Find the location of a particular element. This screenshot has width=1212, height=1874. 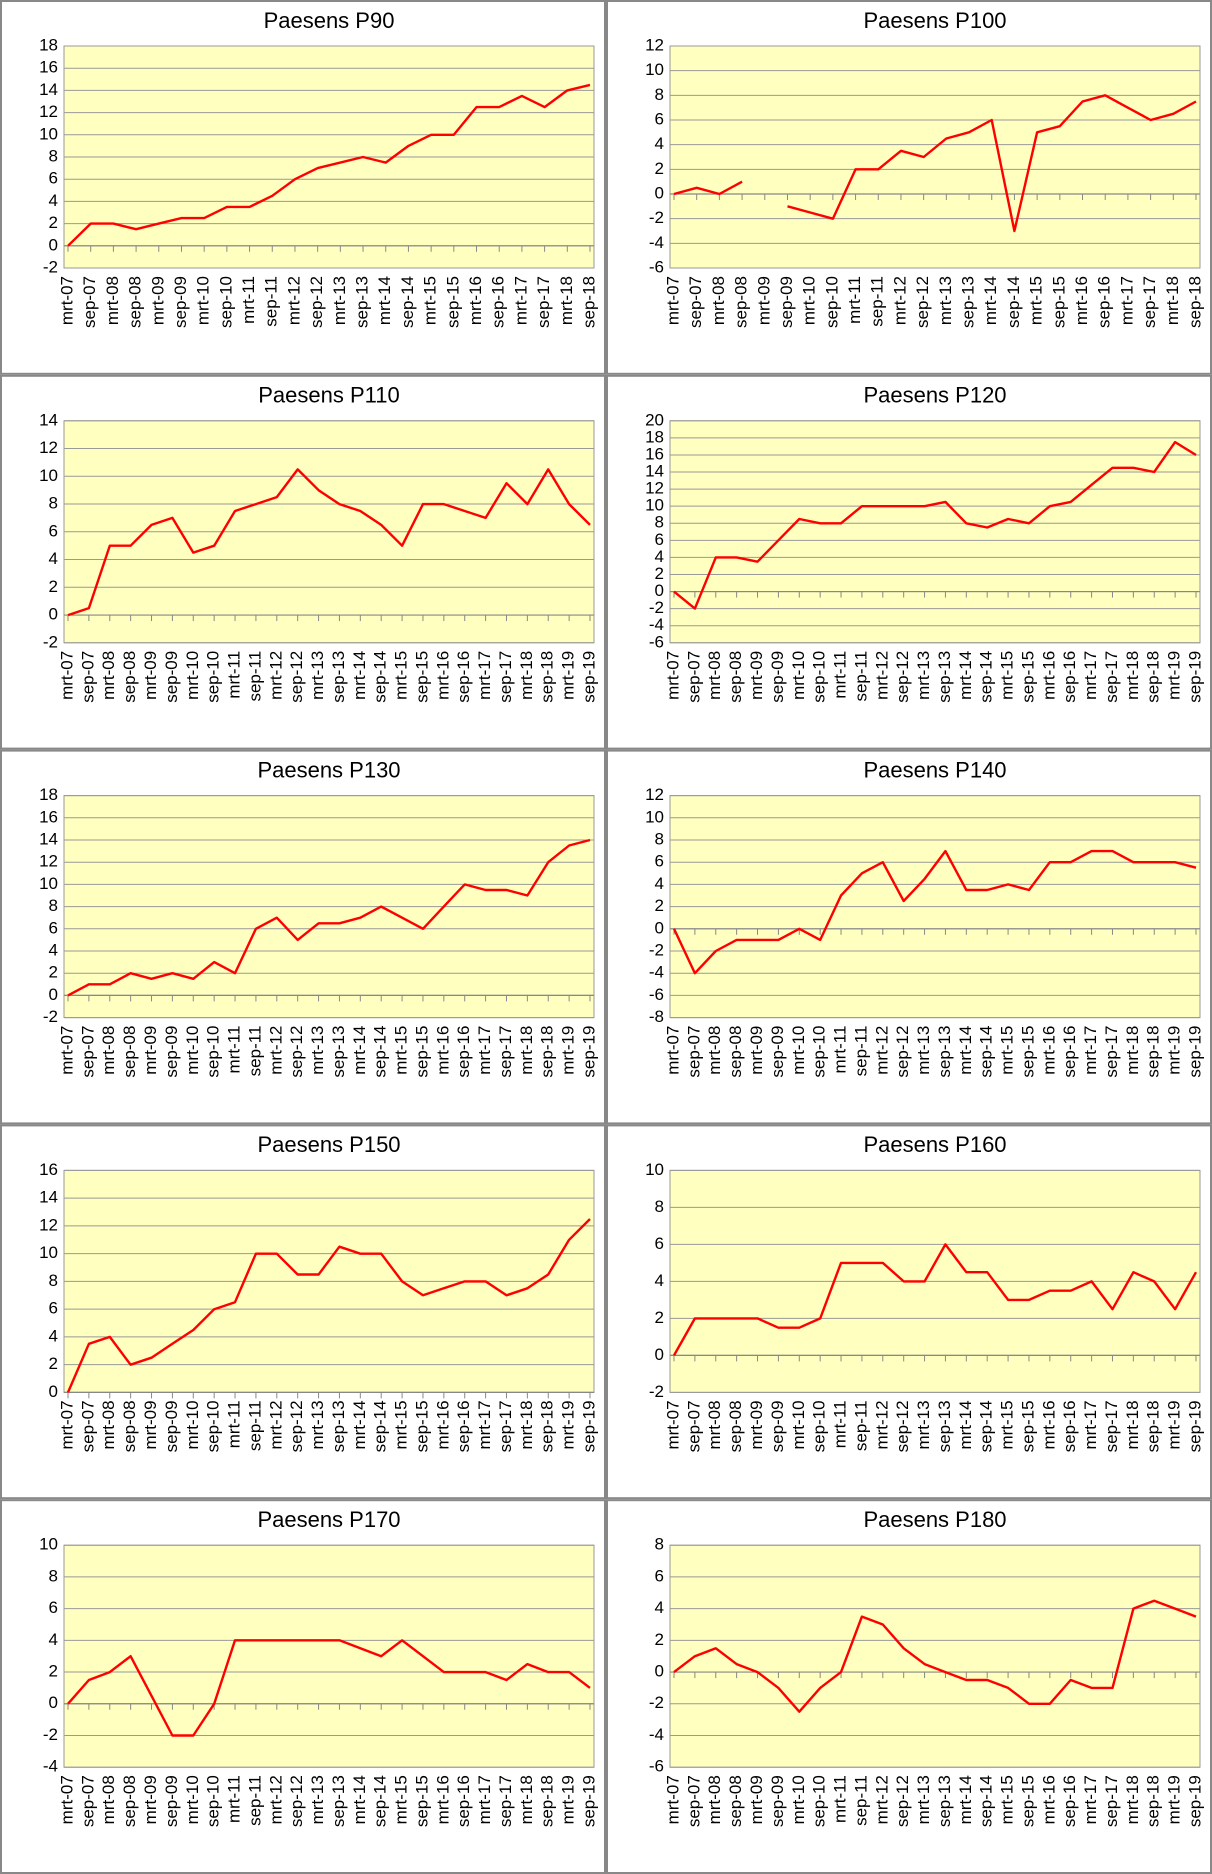

y-tick-label: -6 is located at coordinates (656, 266).